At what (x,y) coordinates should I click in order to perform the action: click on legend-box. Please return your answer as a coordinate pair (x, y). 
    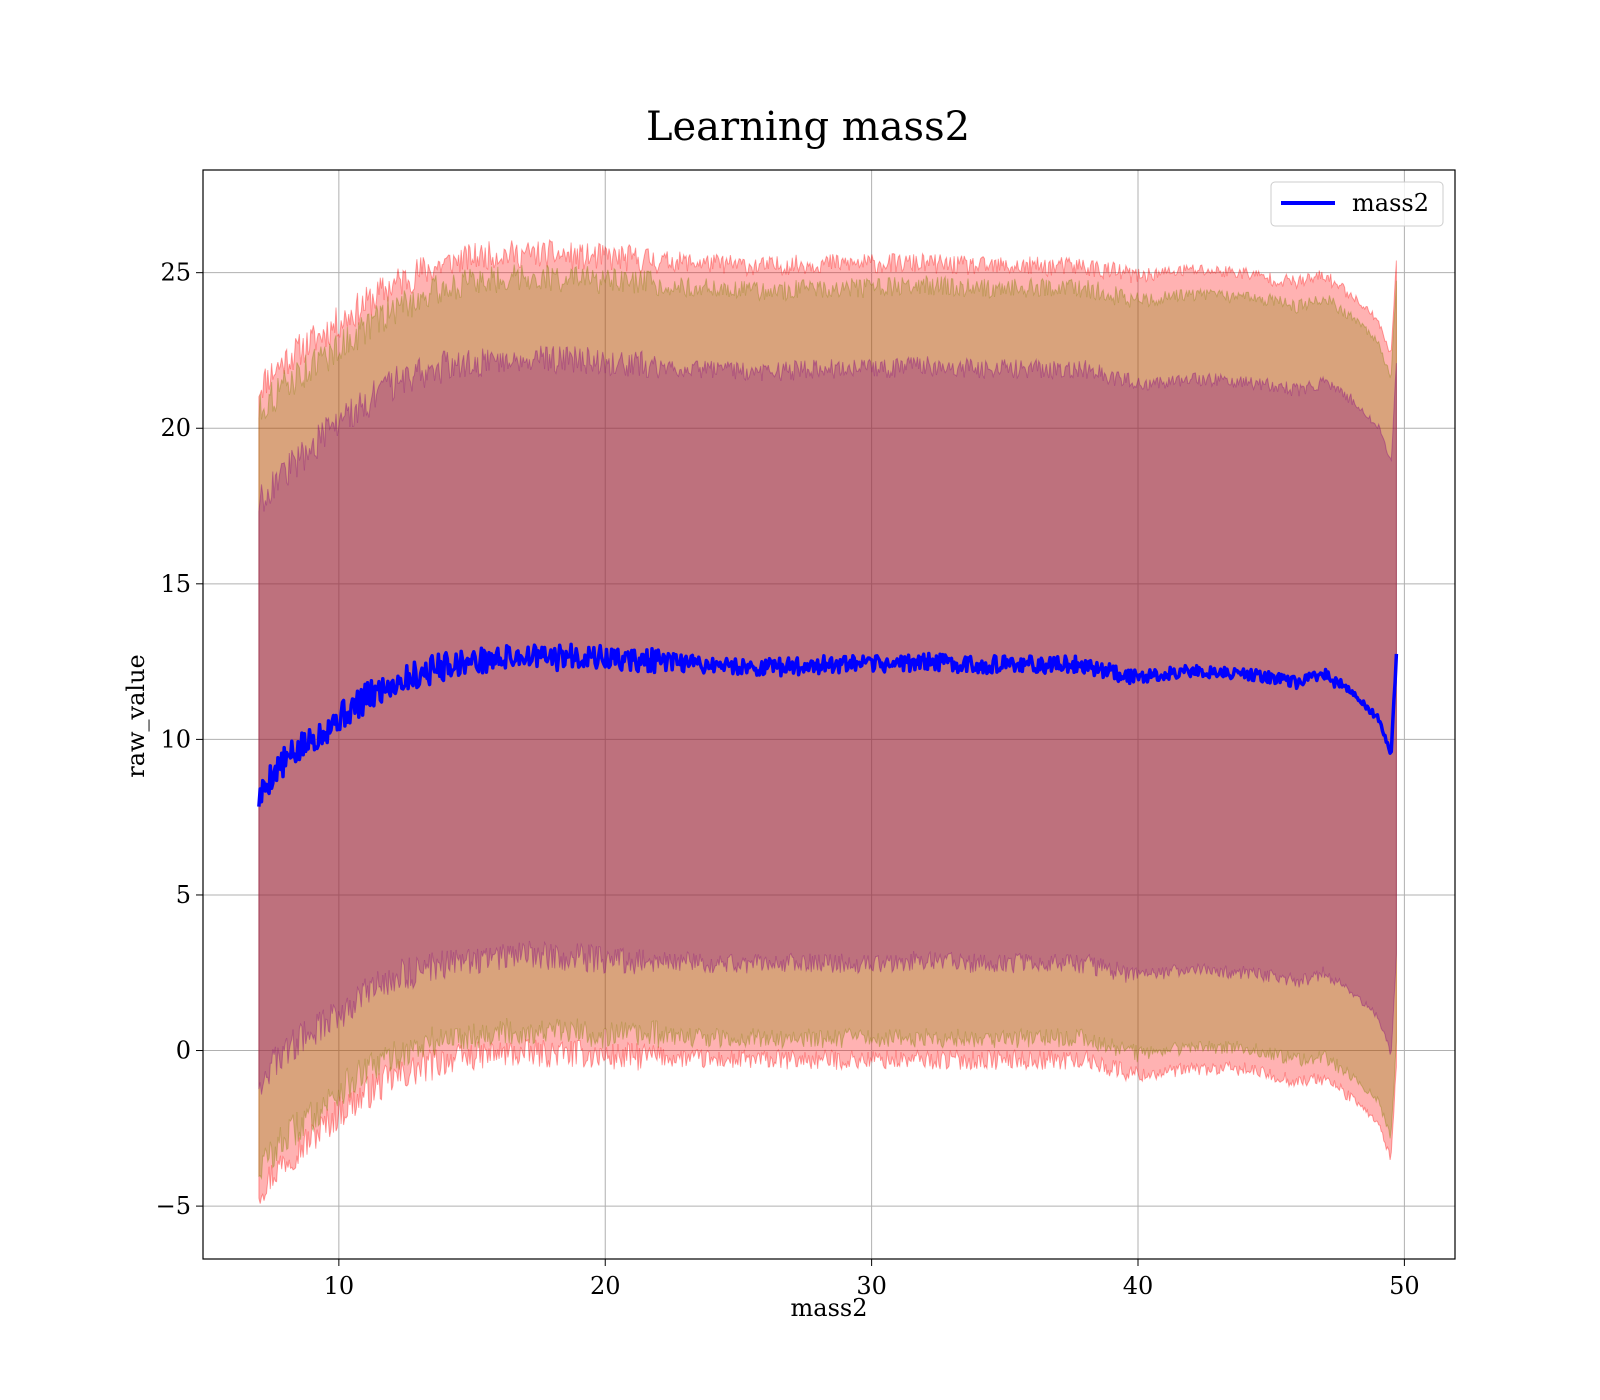
    Looking at the image, I should click on (1357, 204).